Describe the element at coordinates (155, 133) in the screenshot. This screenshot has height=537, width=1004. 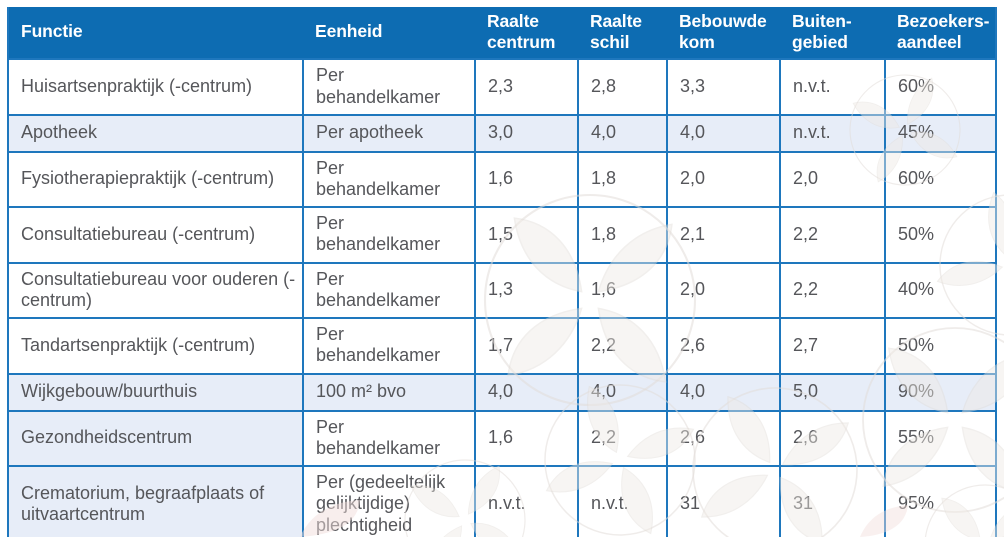
I see `cell-functie: Apotheek` at that location.